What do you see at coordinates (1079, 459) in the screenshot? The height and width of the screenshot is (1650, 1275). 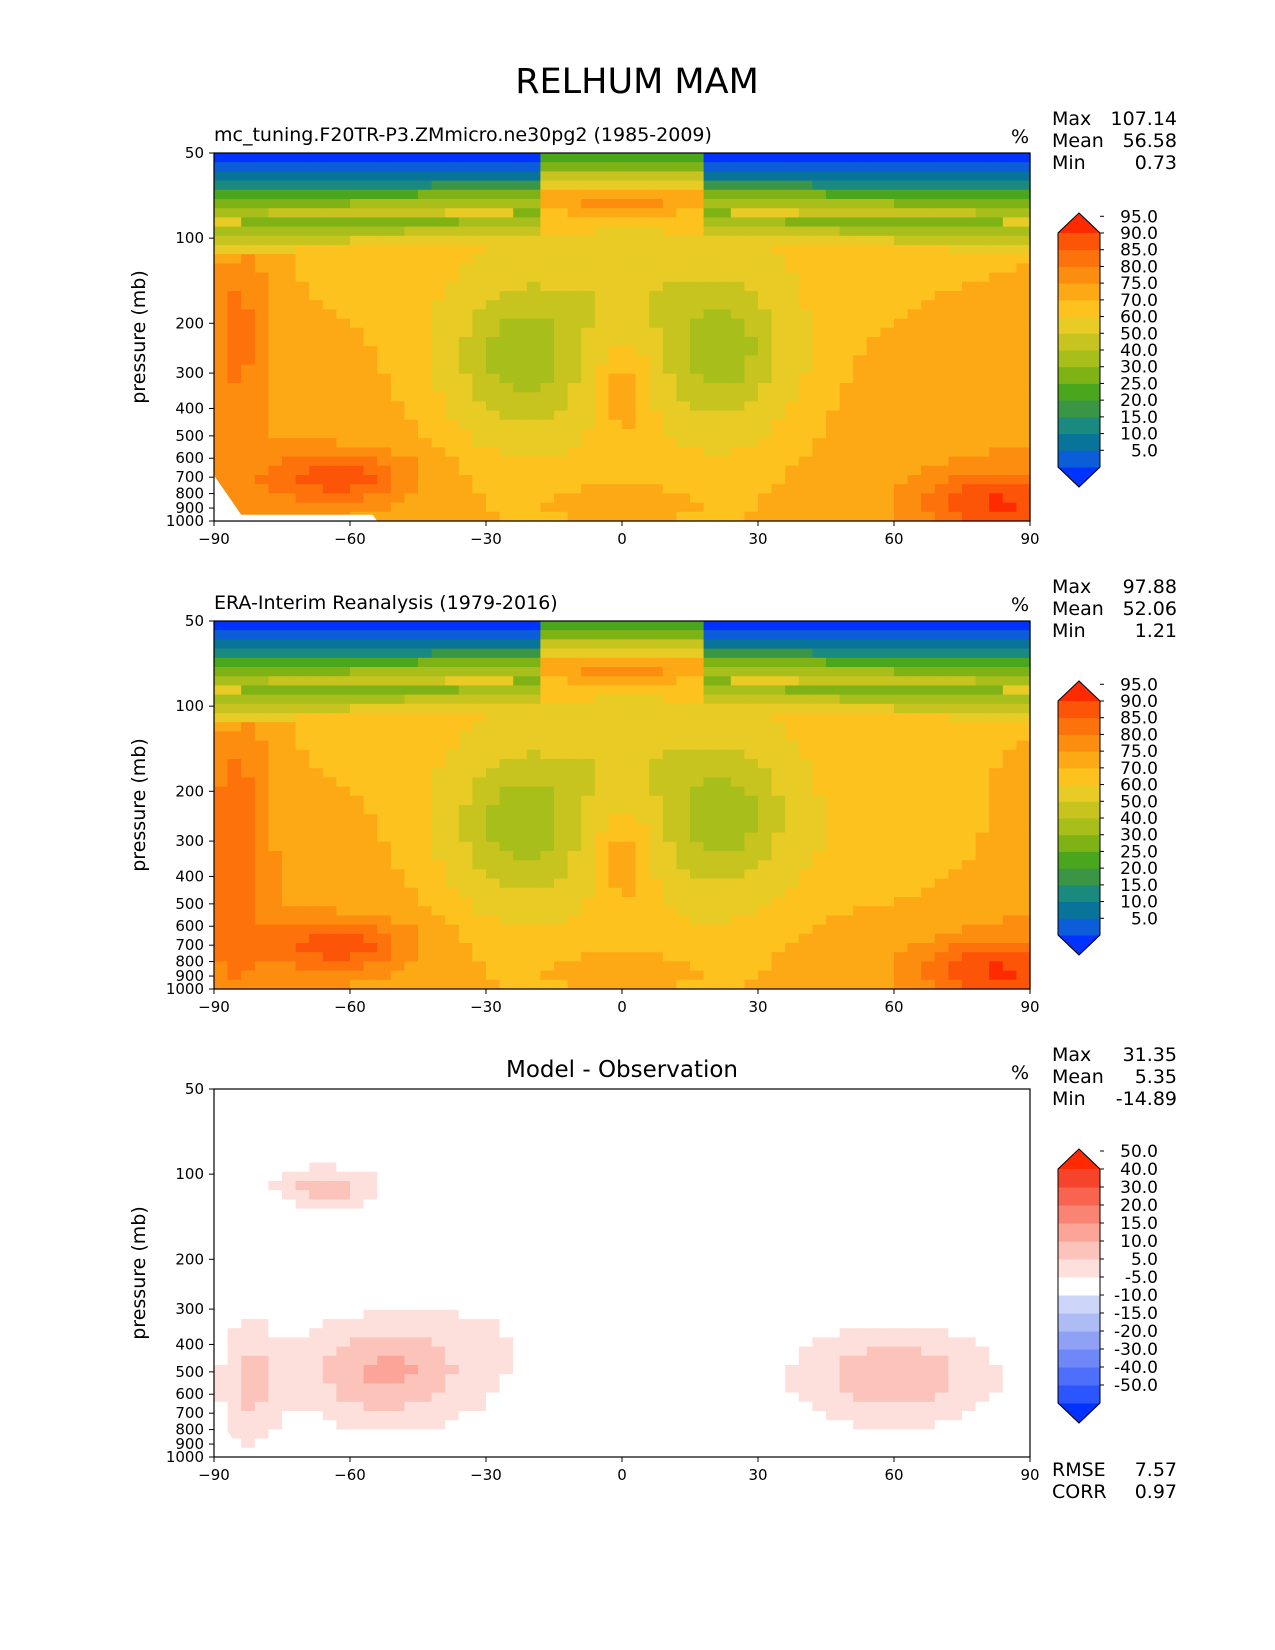 I see `colorbar-band` at bounding box center [1079, 459].